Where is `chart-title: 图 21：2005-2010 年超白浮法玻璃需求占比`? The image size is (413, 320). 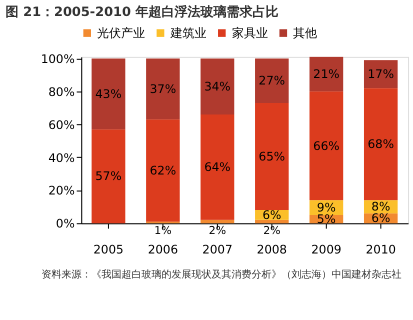
chart-title: 图 21：2005-2010 年超白浮法玻璃需求占比 is located at coordinates (142, 12).